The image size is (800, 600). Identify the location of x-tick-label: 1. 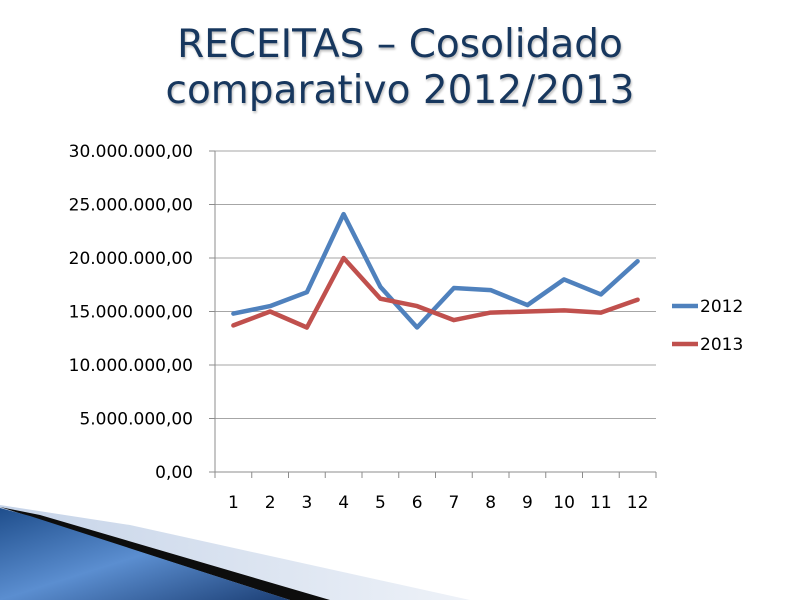
(233, 503).